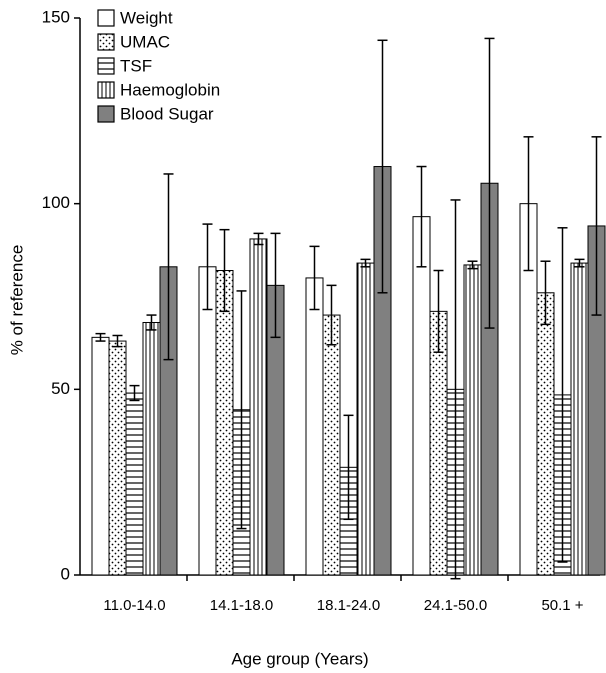 The width and height of the screenshot is (606, 673). What do you see at coordinates (146, 17) in the screenshot?
I see `legend-label: Weight` at bounding box center [146, 17].